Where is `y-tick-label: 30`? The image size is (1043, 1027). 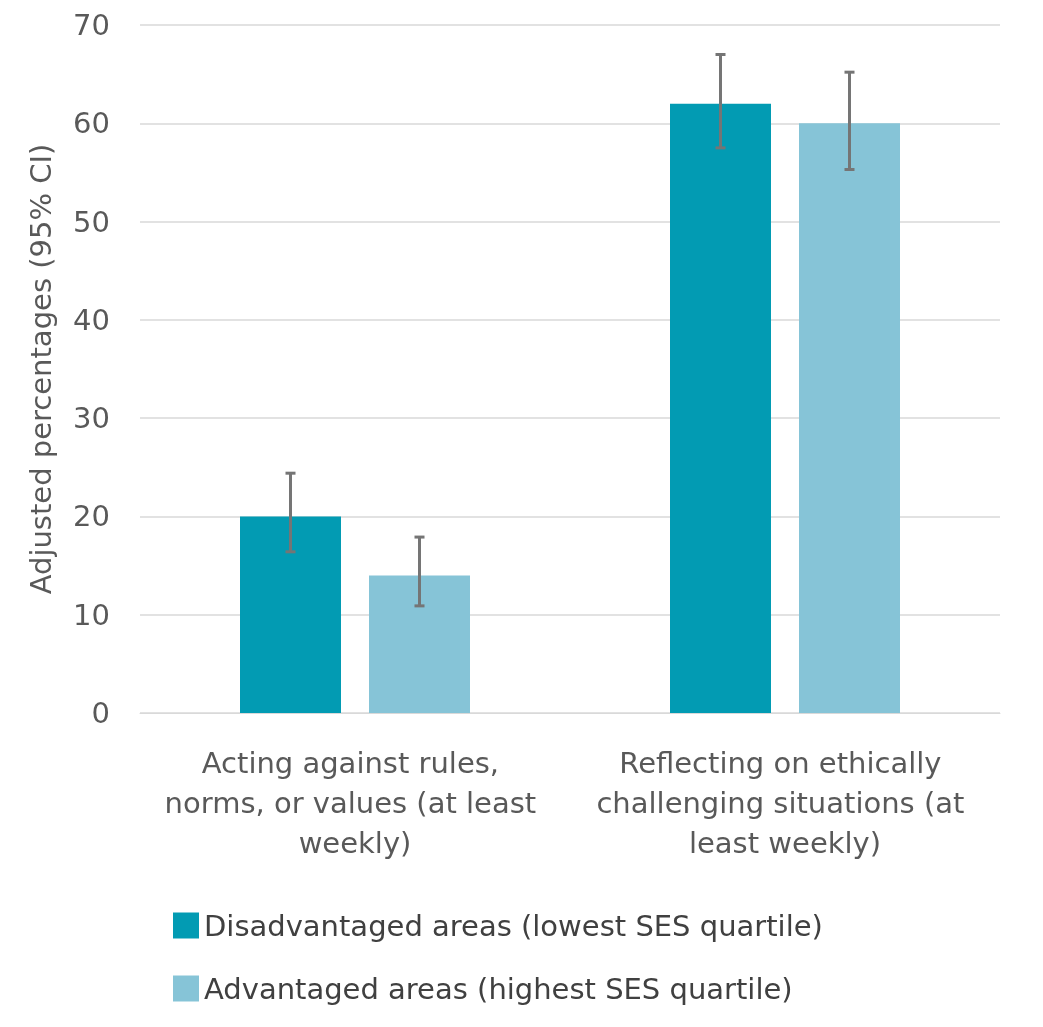
y-tick-label: 30 is located at coordinates (91, 418).